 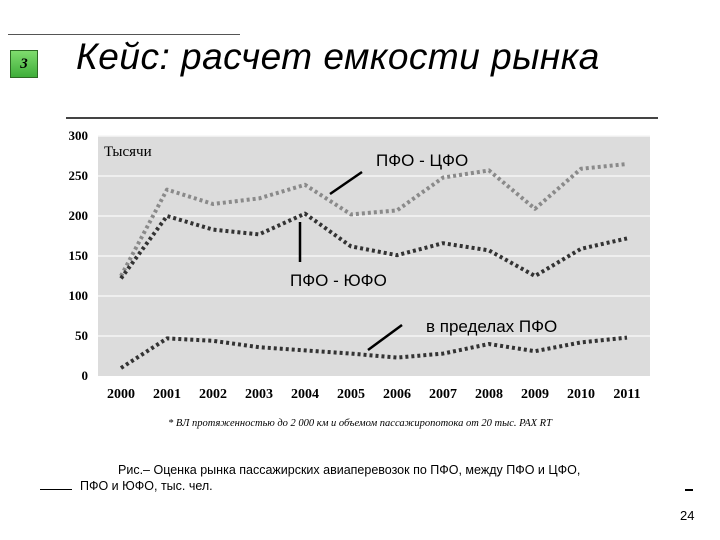 I want to click on right-mark, so click(x=689, y=490).